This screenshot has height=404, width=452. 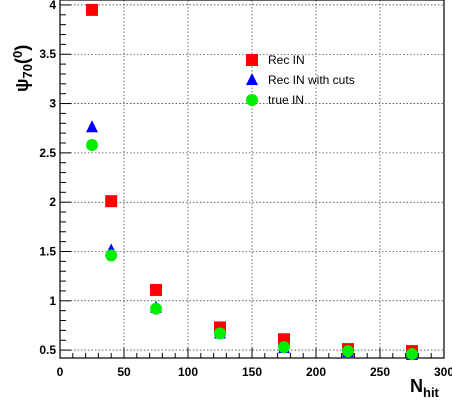 What do you see at coordinates (52, 301) in the screenshot?
I see `y-tick-label: 1` at bounding box center [52, 301].